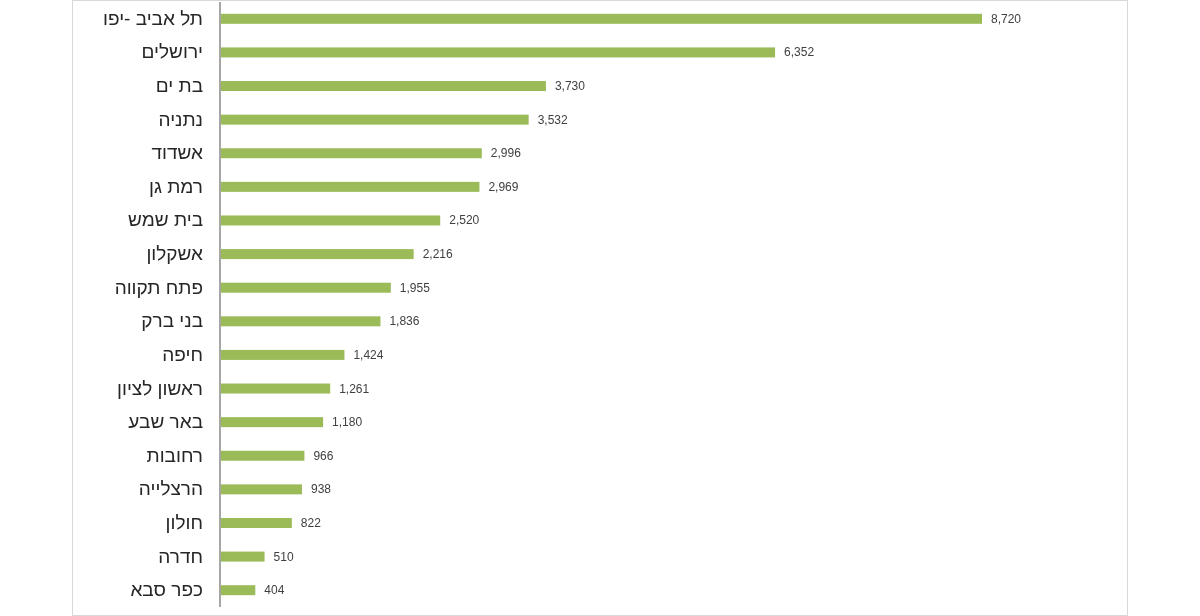 The image size is (1200, 616). Describe the element at coordinates (321, 489) in the screenshot. I see `data-label: 938` at that location.